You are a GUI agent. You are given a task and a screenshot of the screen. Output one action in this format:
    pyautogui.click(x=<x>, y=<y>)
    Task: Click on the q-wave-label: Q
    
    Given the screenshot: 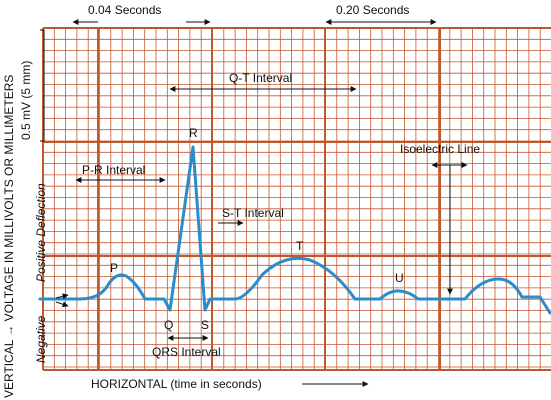 What is the action you would take?
    pyautogui.click(x=168, y=325)
    